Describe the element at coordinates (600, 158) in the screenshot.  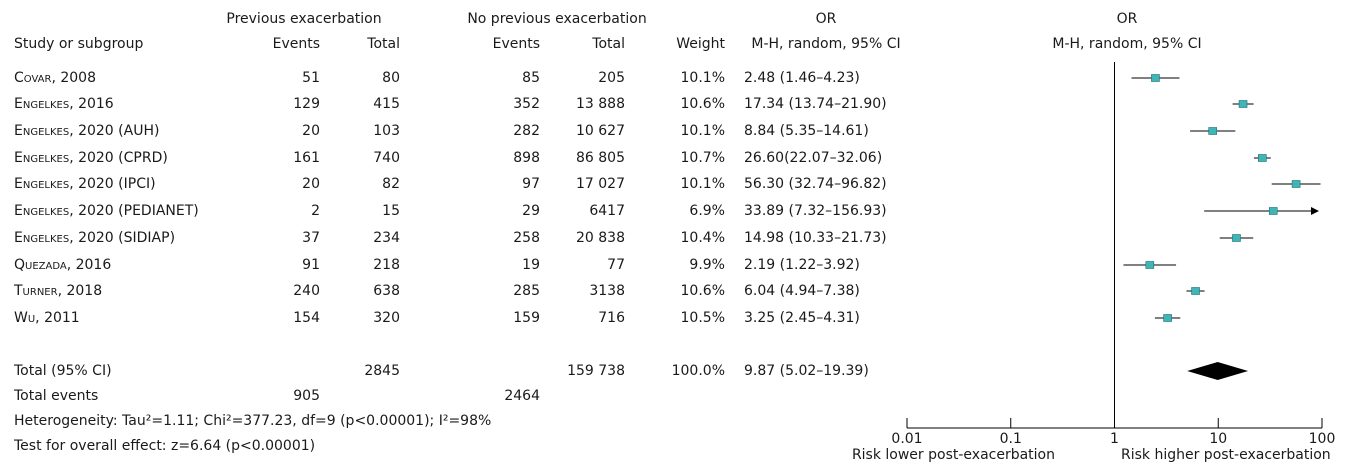
I see `total2-cell: 86 805` at that location.